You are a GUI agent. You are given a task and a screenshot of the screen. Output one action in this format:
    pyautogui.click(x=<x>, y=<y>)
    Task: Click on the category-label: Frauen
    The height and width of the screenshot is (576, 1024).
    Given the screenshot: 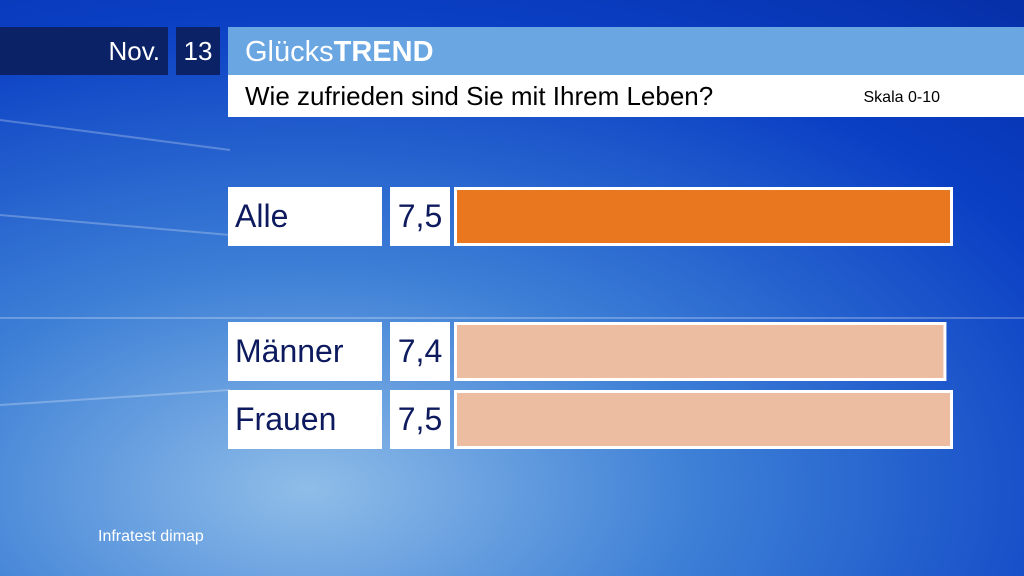 What is the action you would take?
    pyautogui.click(x=285, y=419)
    